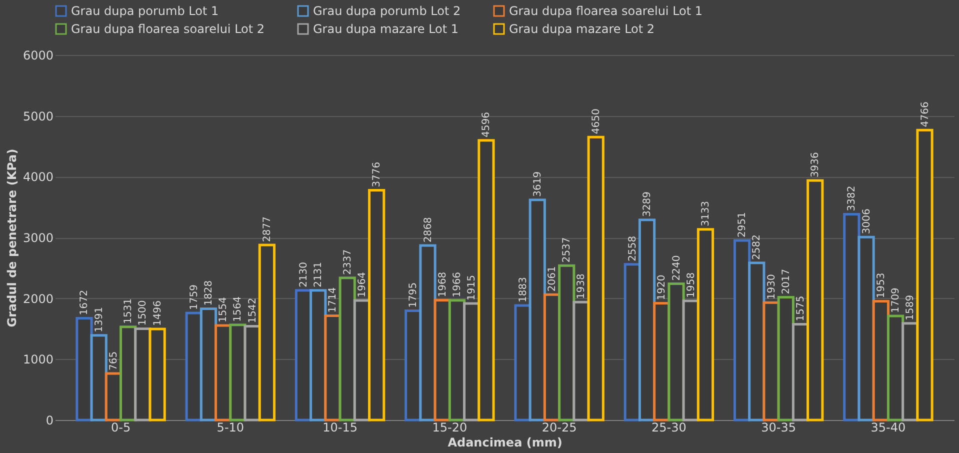 The image size is (959, 453). I want to click on data-label: 4766, so click(925, 115).